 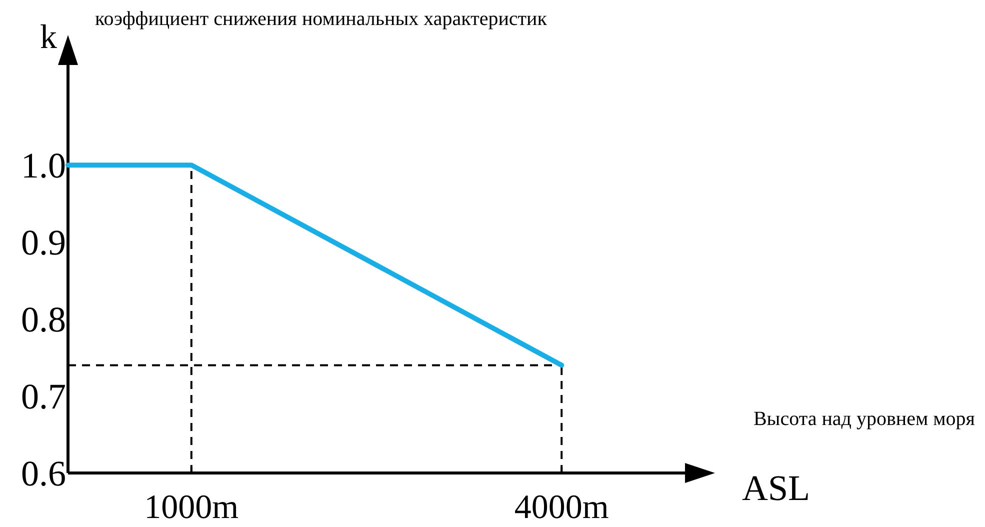 What do you see at coordinates (43, 474) in the screenshot?
I see `y-tick-label: 0.6` at bounding box center [43, 474].